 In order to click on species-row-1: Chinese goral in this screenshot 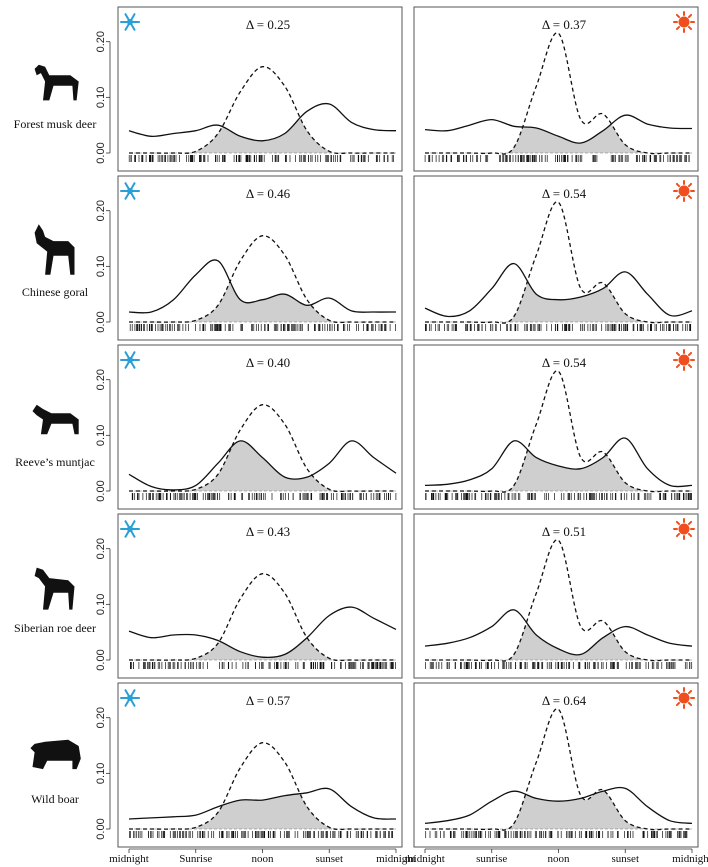, I will do `click(55, 261)`.